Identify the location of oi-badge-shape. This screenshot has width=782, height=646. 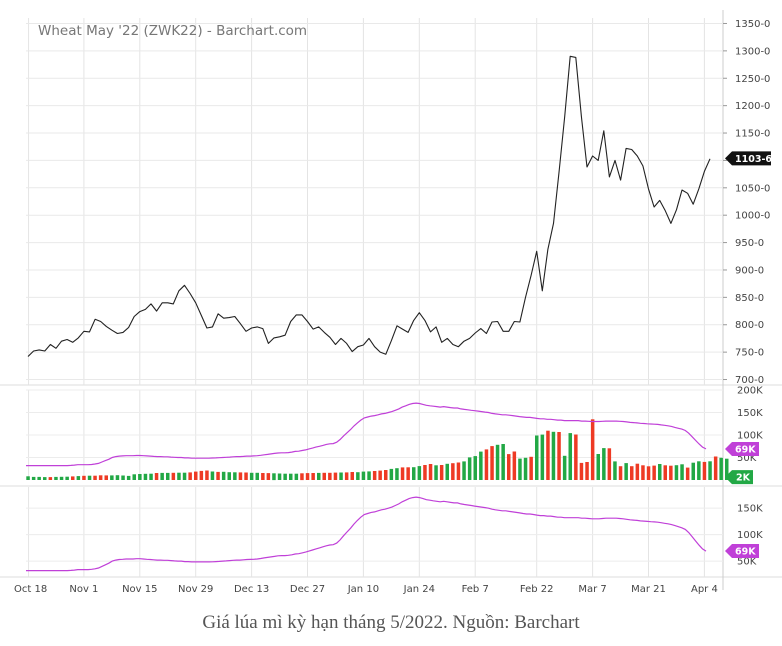
(742, 551).